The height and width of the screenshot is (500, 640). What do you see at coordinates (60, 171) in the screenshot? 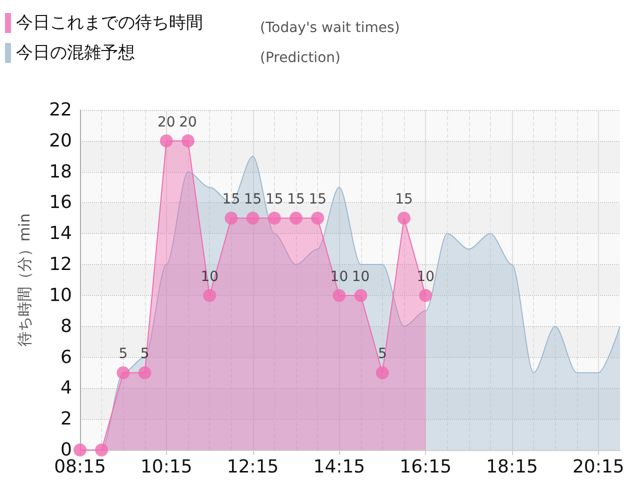
I see `y-tick-label: 18` at bounding box center [60, 171].